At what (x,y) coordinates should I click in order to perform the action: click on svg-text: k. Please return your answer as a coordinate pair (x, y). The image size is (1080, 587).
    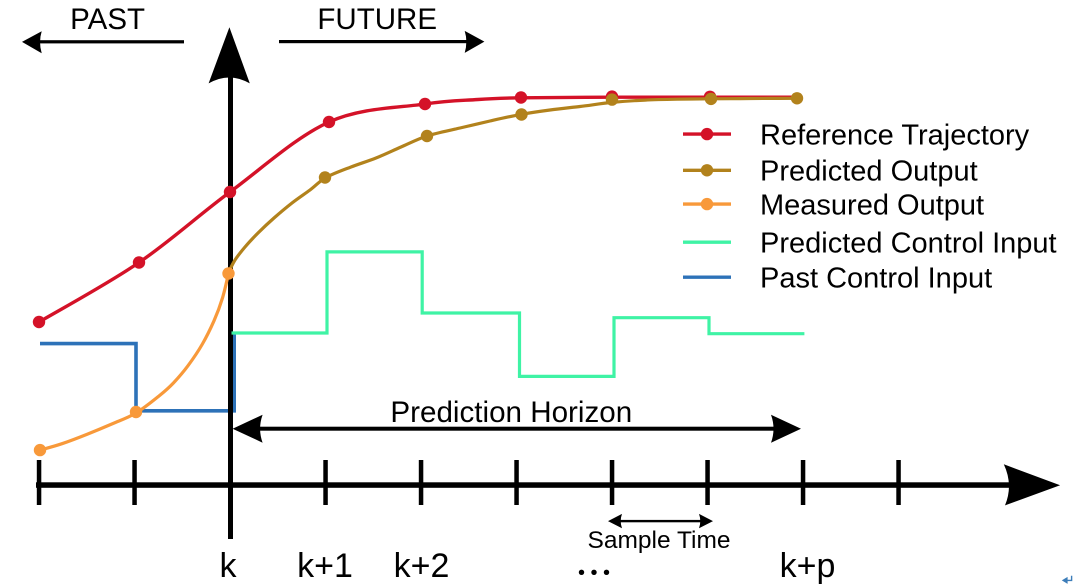
    Looking at the image, I should click on (229, 566).